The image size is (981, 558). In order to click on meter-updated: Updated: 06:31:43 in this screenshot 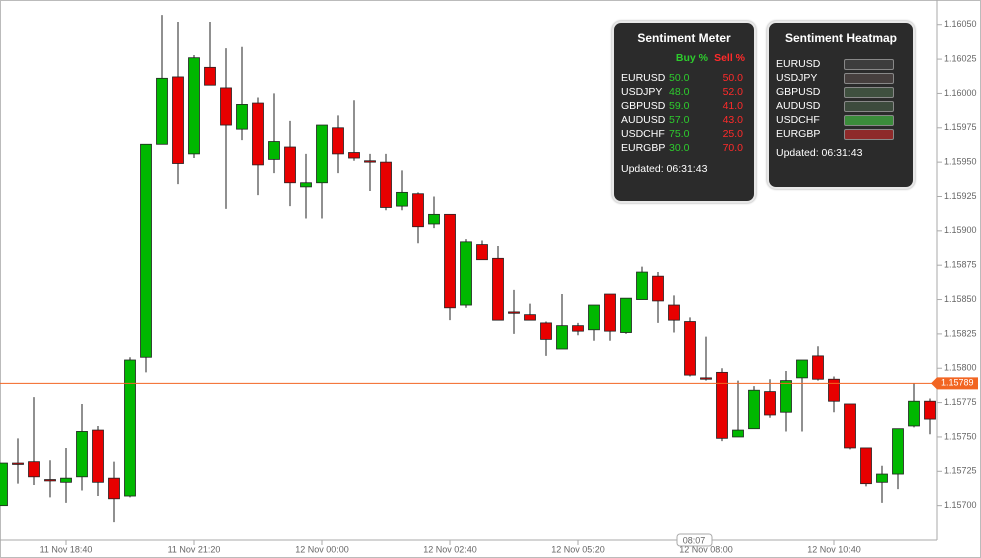, I will do `click(664, 169)`.